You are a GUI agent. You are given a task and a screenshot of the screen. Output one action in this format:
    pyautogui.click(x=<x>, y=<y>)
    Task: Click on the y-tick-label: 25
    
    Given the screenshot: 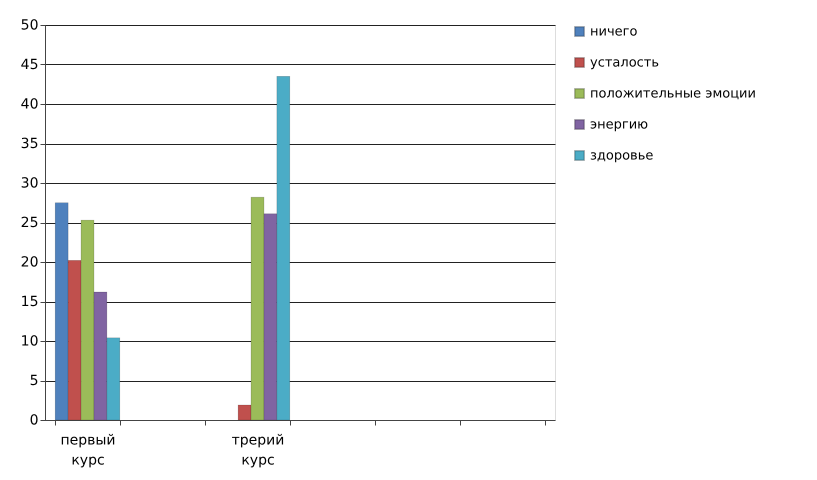 What is the action you would take?
    pyautogui.click(x=29, y=223)
    